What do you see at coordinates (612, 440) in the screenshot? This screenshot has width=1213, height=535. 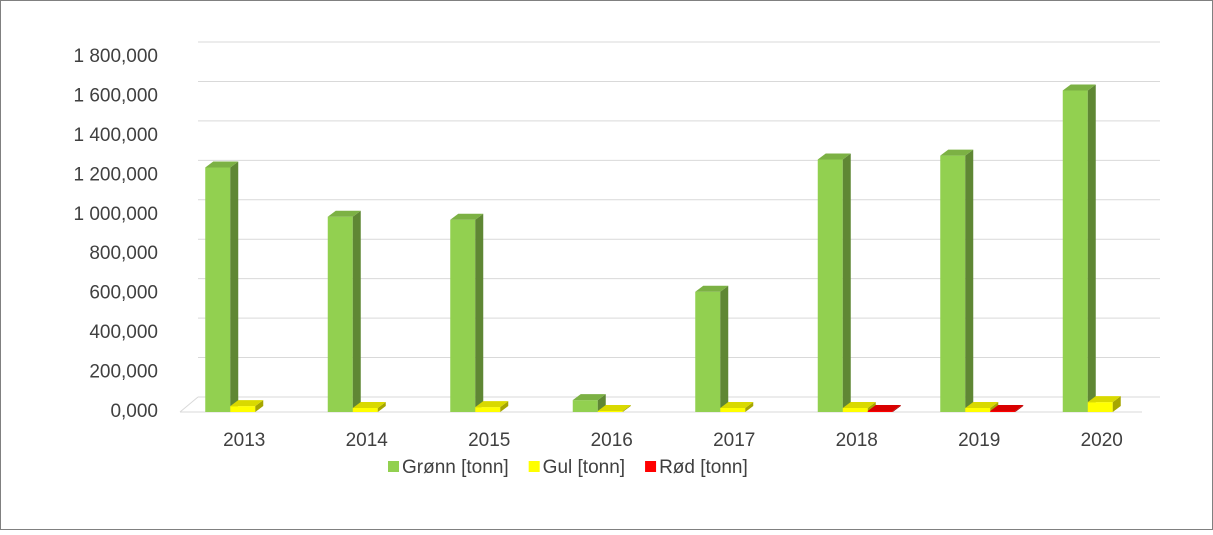 I see `x-tick-label: 2016` at bounding box center [612, 440].